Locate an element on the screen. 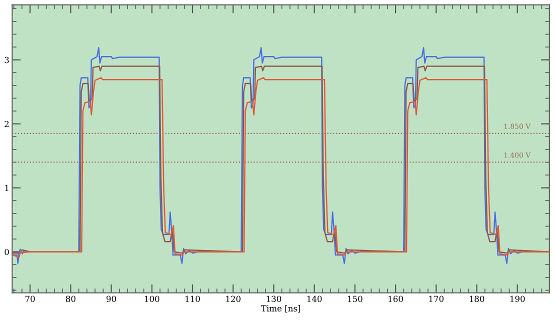  x-tick-label: 160 is located at coordinates (395, 299).